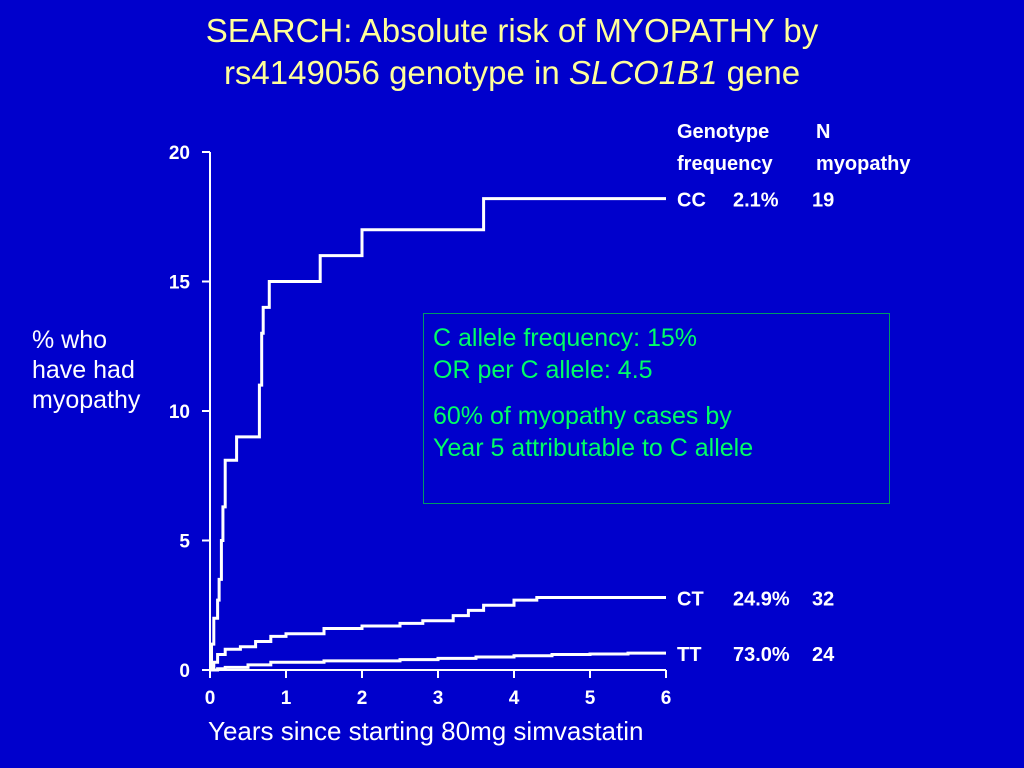 This screenshot has height=768, width=1024. I want to click on legend-frequency-tt: 73.0%, so click(761, 655).